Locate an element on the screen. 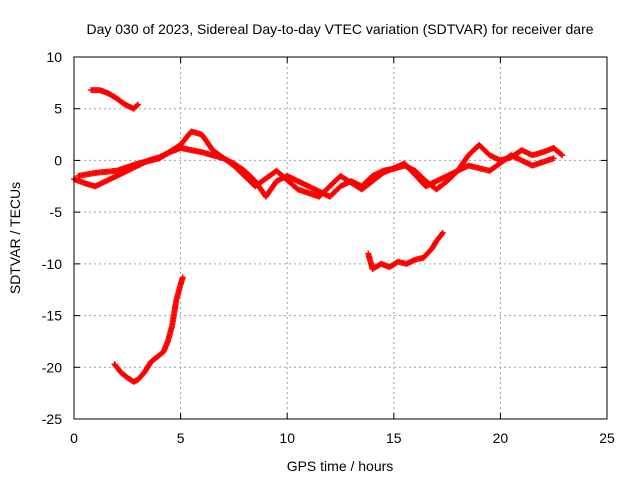  y-tick-label: 0 is located at coordinates (58, 160).